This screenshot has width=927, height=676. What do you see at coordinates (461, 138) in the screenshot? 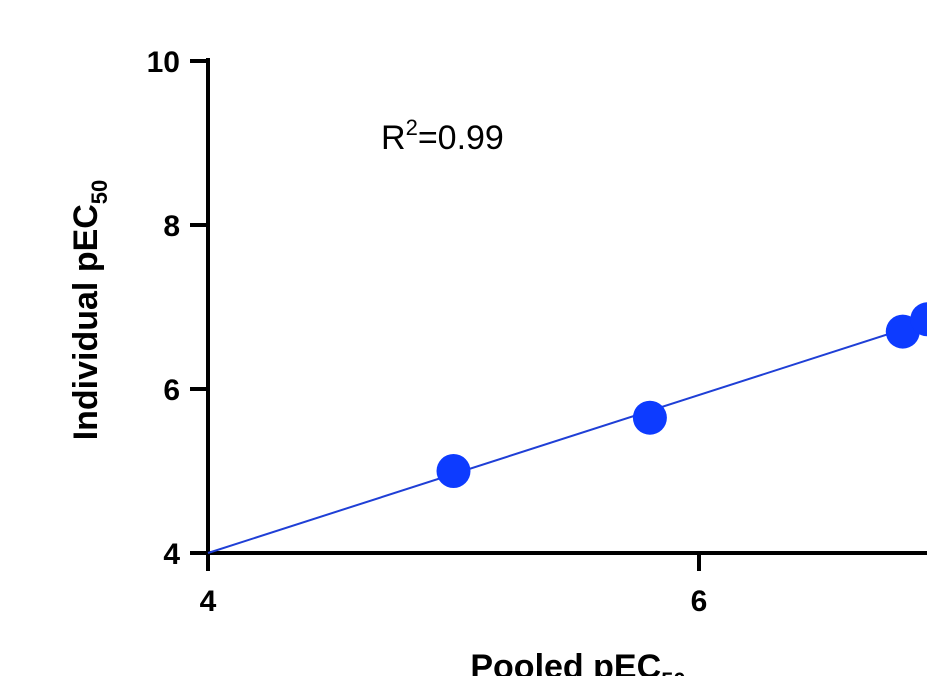
I see `annotation-value: =0.99` at bounding box center [461, 138].